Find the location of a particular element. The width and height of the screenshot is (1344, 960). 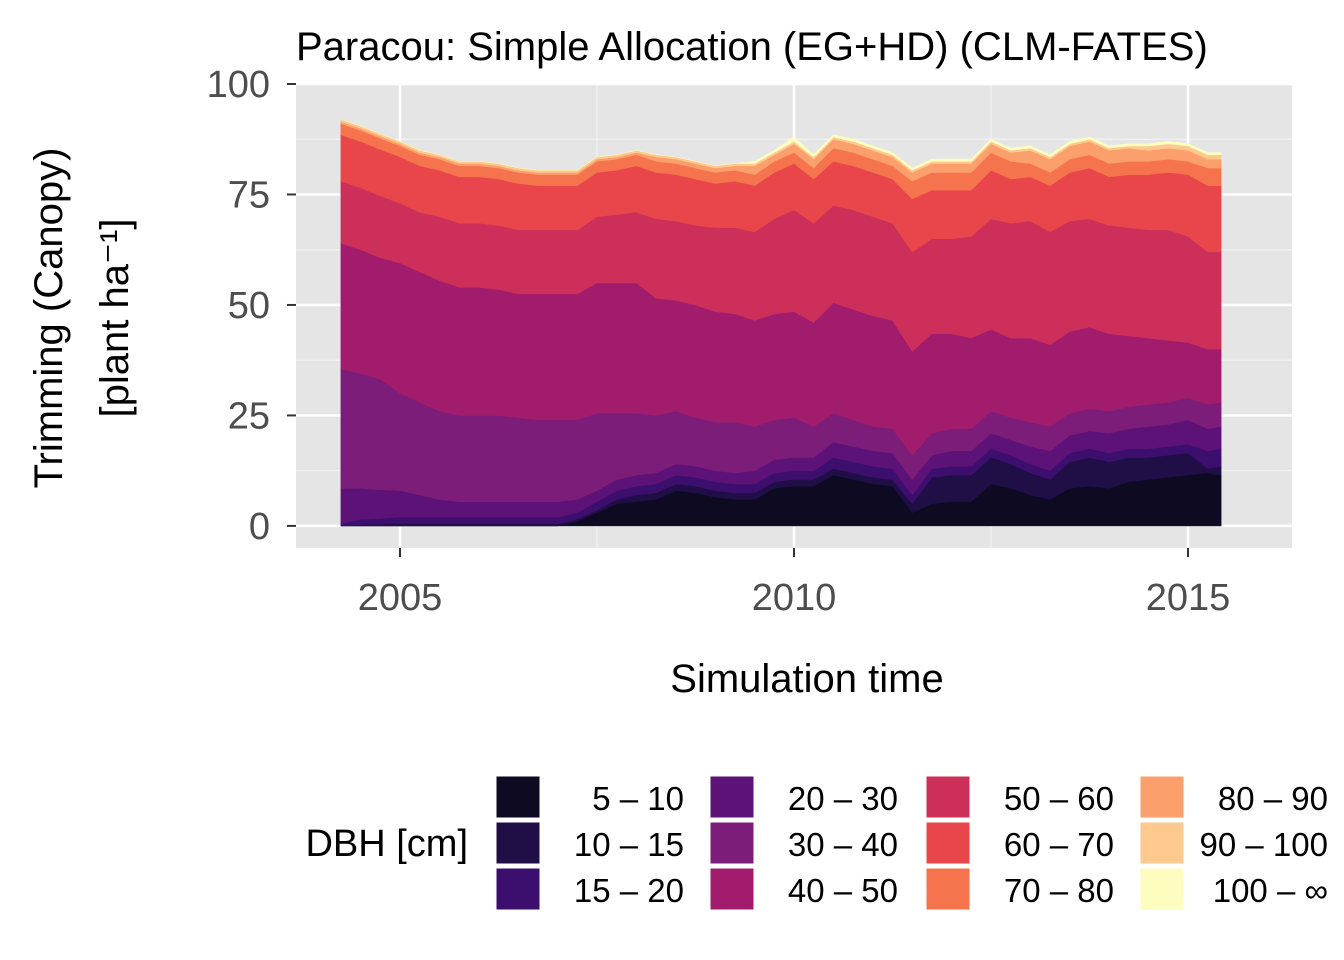

y-axis-unit: [plant ha⁻¹] is located at coordinates (115, 317).